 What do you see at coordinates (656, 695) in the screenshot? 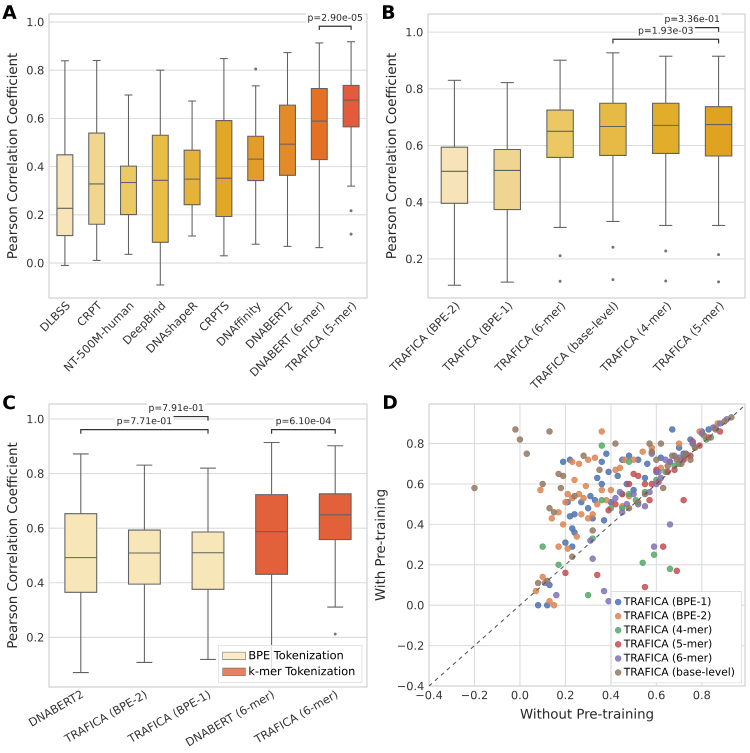
I see `x-tick-label: 0.6` at bounding box center [656, 695].